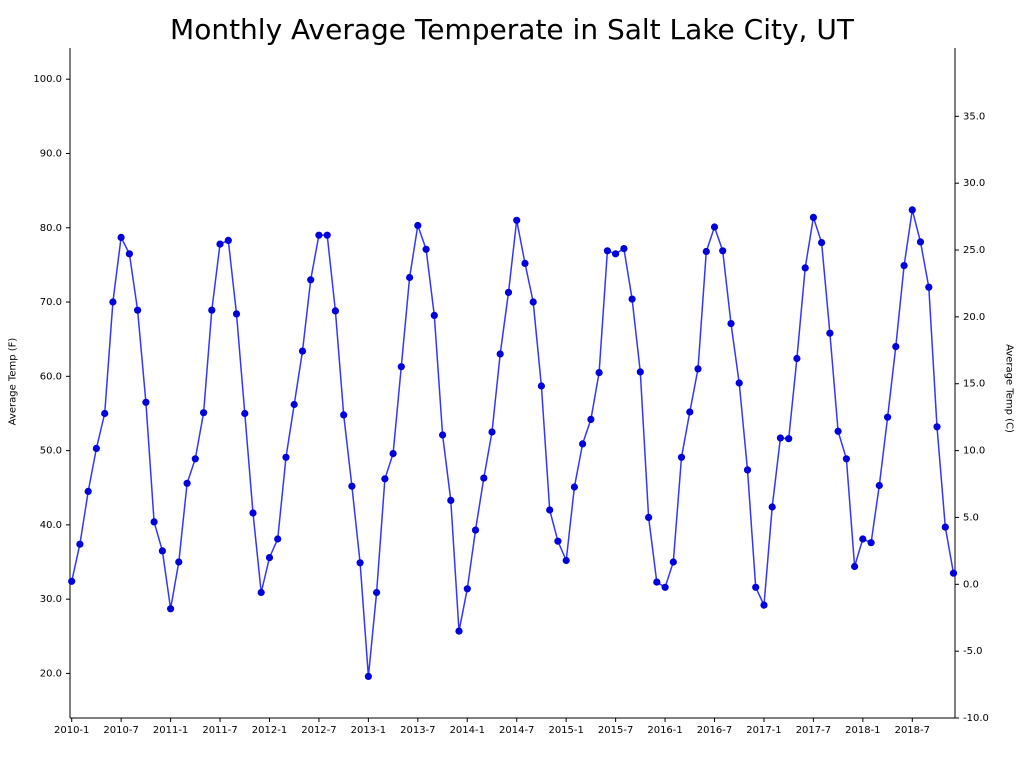 This screenshot has height=768, width=1024. What do you see at coordinates (976, 718) in the screenshot?
I see `right-axis-tick-label: -10.0` at bounding box center [976, 718].